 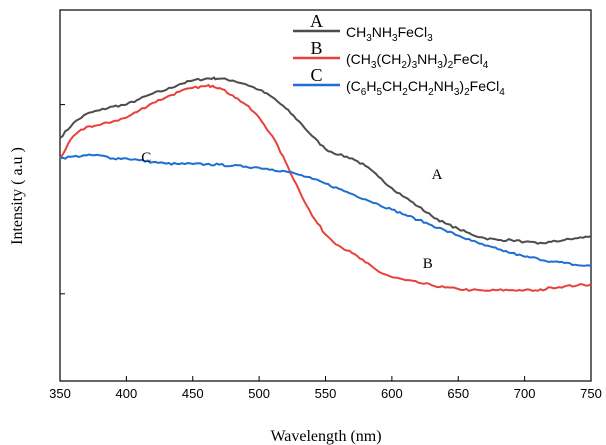 I want to click on curve-annotations: A B C, so click(x=291, y=211).